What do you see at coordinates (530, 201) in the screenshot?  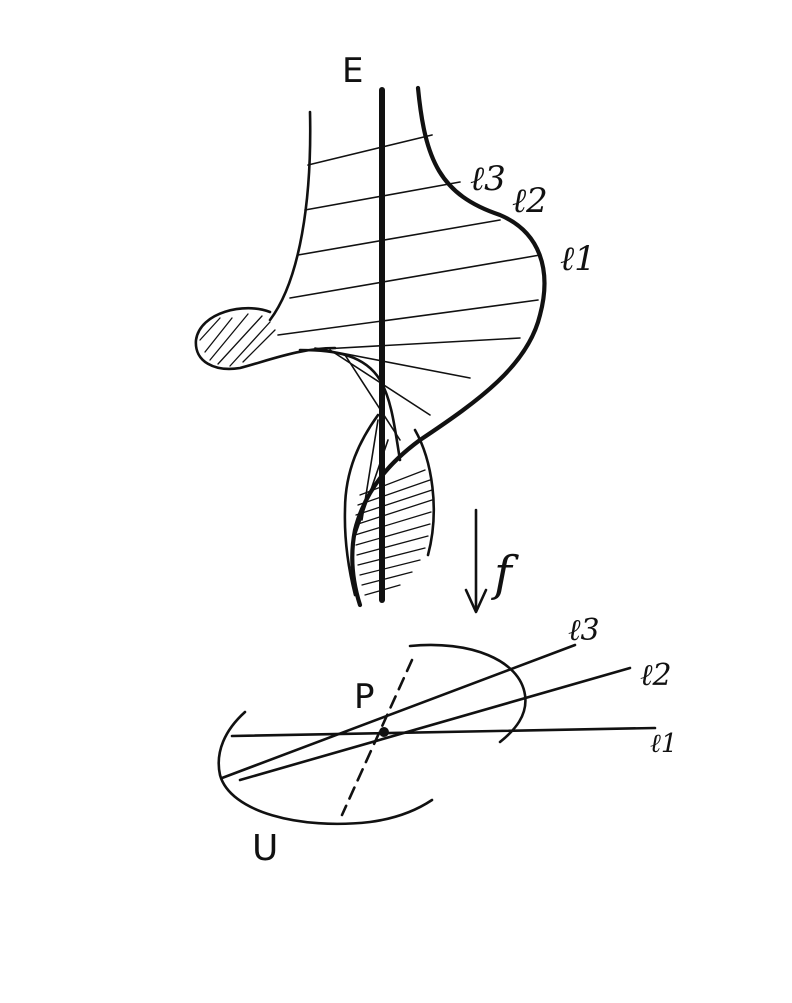 I see `label-l2-upper: ℓ2` at bounding box center [530, 201].